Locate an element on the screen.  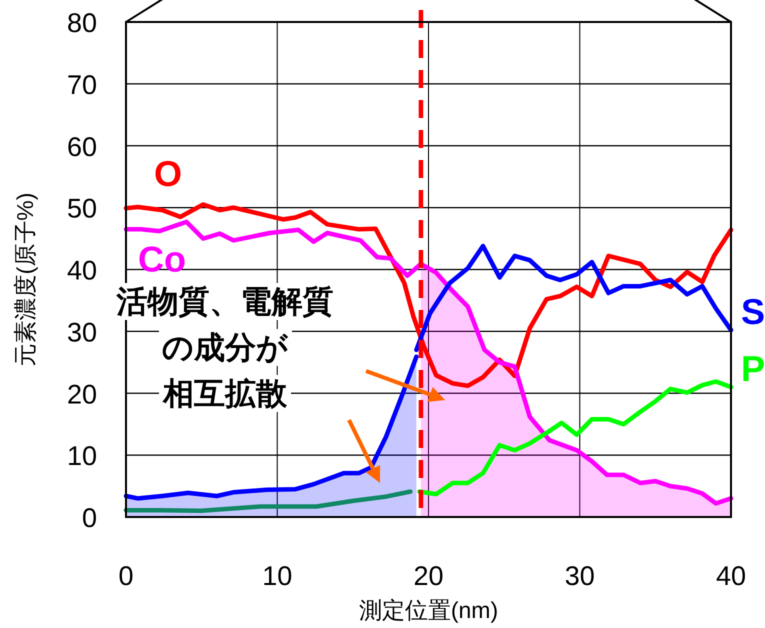
y-tick-label: 60 is located at coordinates (81, 147).